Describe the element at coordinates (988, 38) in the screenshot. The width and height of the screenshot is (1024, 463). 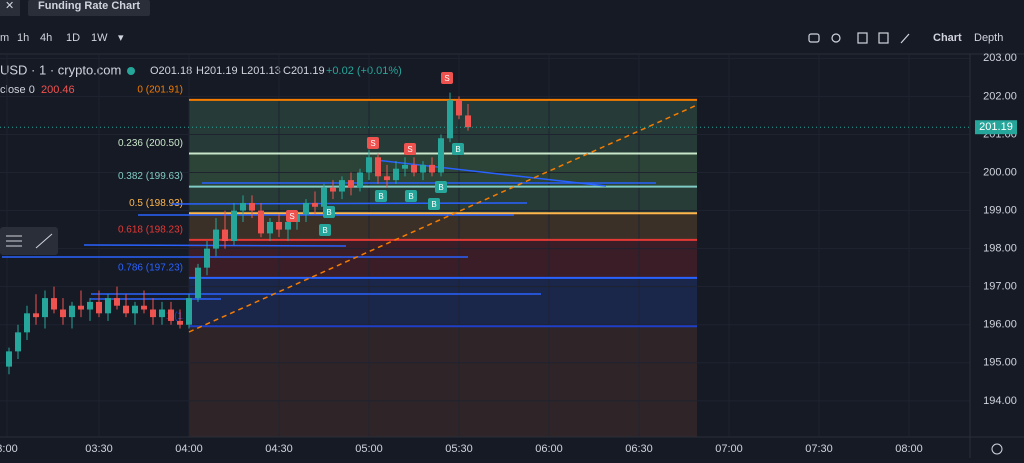
I see `view-depth: Depth` at that location.